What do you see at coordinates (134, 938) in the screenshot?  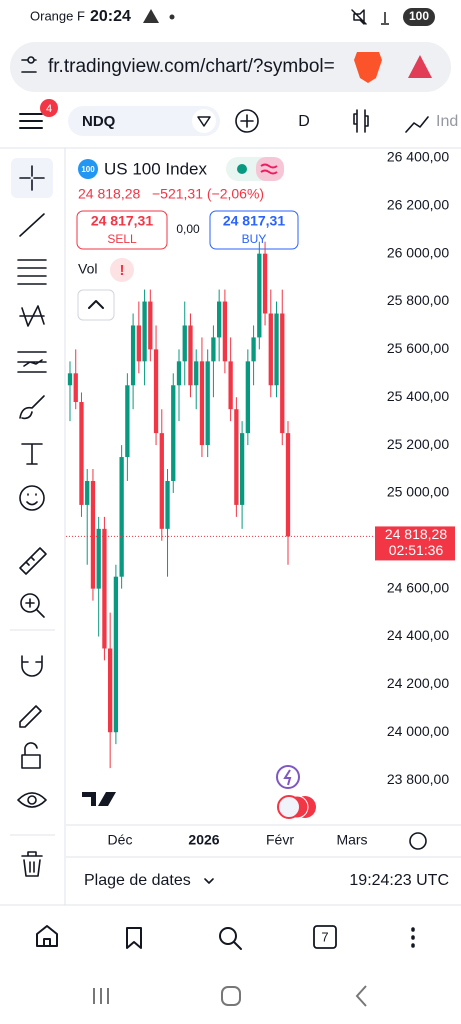 I see `bookmarks` at bounding box center [134, 938].